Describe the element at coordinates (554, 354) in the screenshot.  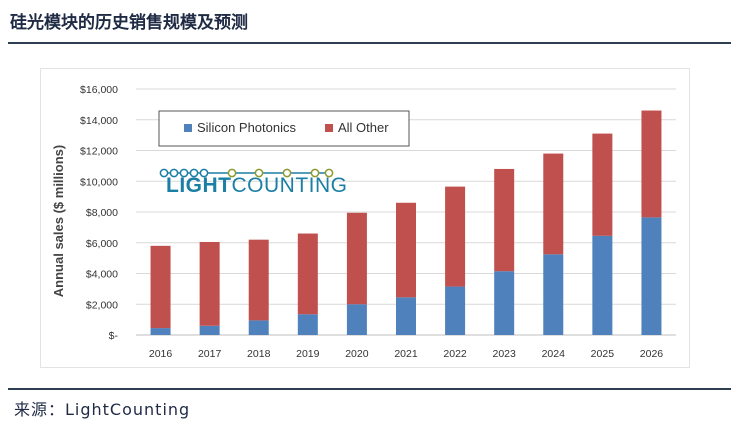
I see `x-tick-label: 2024` at that location.